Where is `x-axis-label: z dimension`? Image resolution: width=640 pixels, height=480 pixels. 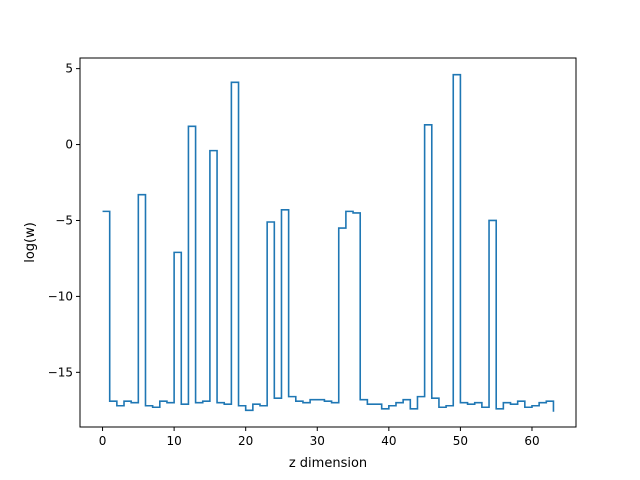 x-axis-label: z dimension is located at coordinates (328, 463).